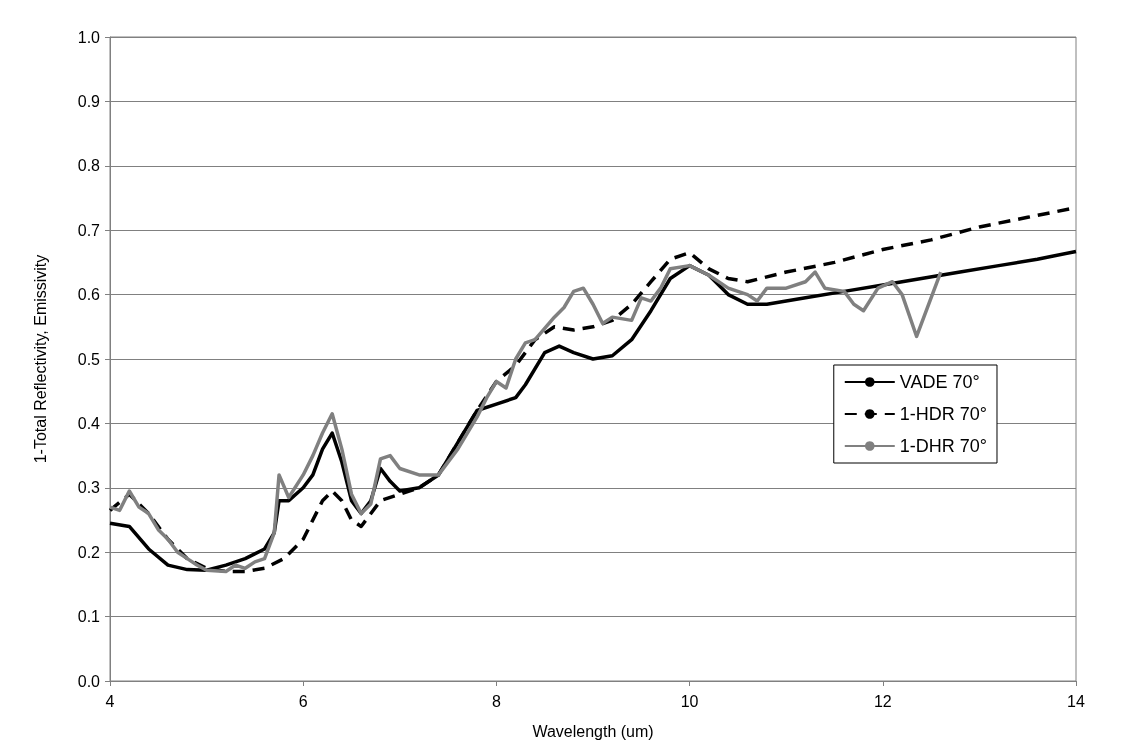 The width and height of the screenshot is (1122, 747). I want to click on x-tick-label: 6, so click(303, 701).